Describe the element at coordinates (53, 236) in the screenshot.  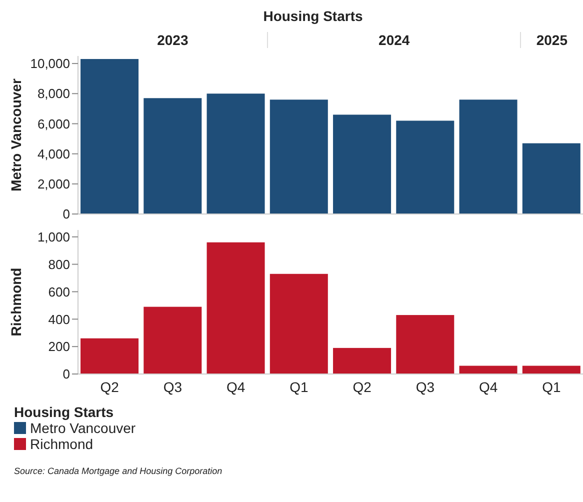
I see `y-tick-label: 1,000` at that location.